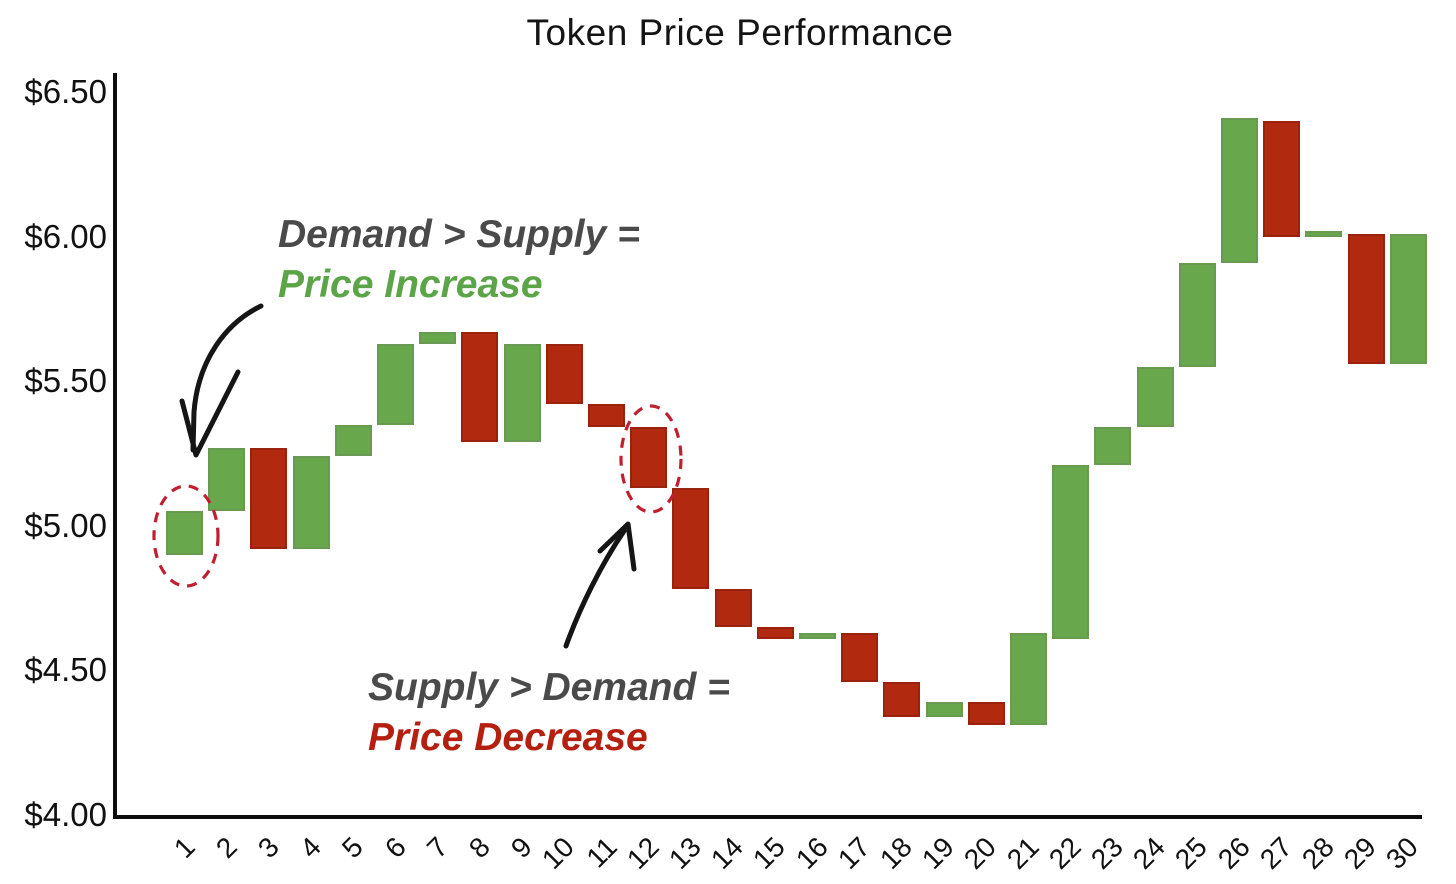 The width and height of the screenshot is (1456, 884). Describe the element at coordinates (691, 539) in the screenshot. I see `price-bar-13-decrease` at that location.